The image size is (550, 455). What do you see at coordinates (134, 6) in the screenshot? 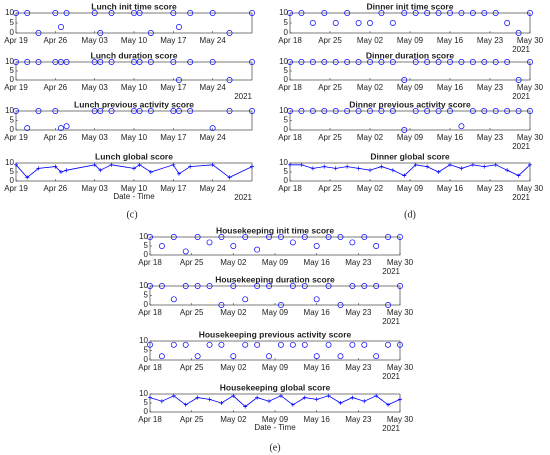
I see `chart-title: Lunch init time score` at bounding box center [134, 6].